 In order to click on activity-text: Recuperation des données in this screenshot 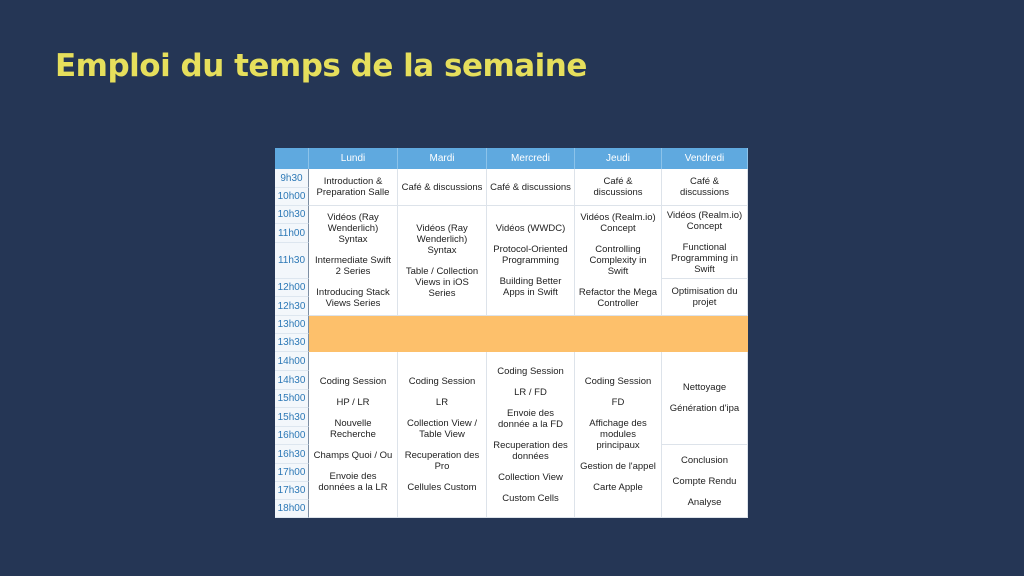, I will do `click(530, 450)`.